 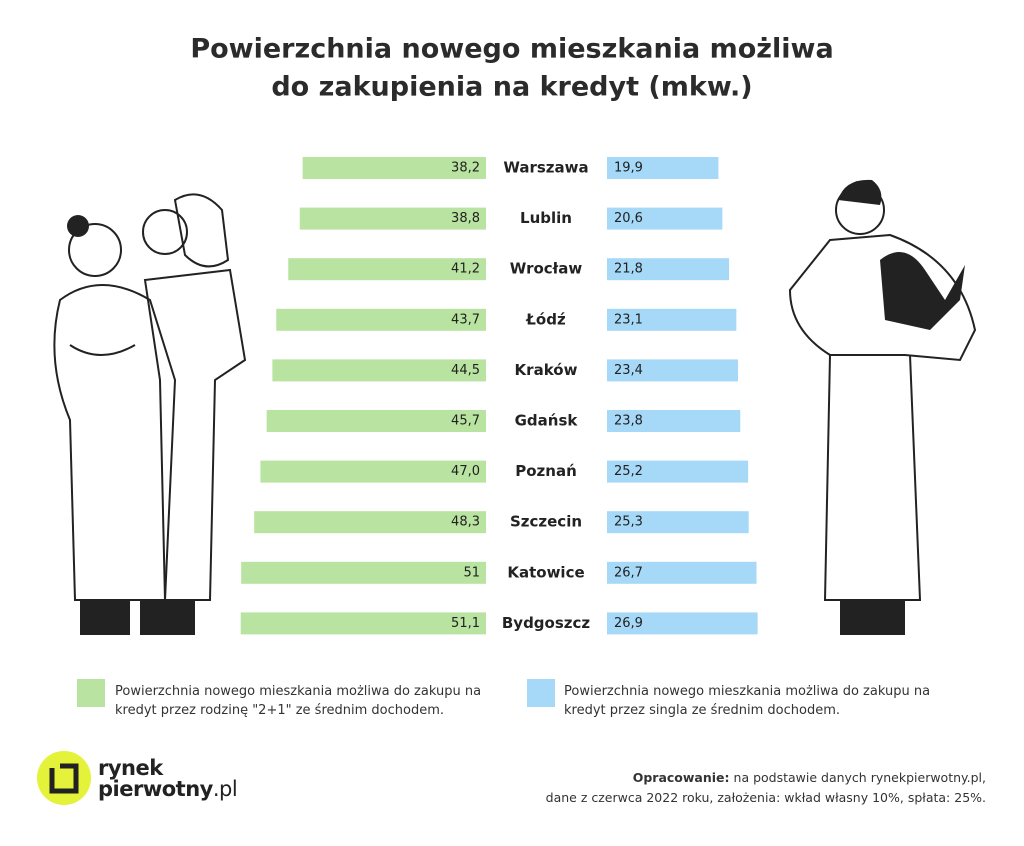 I want to click on value-label: 23,4, so click(x=628, y=370).